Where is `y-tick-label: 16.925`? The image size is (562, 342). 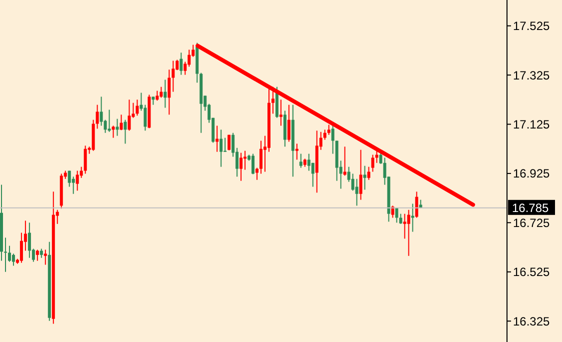
y-tick-label: 16.925 is located at coordinates (531, 173).